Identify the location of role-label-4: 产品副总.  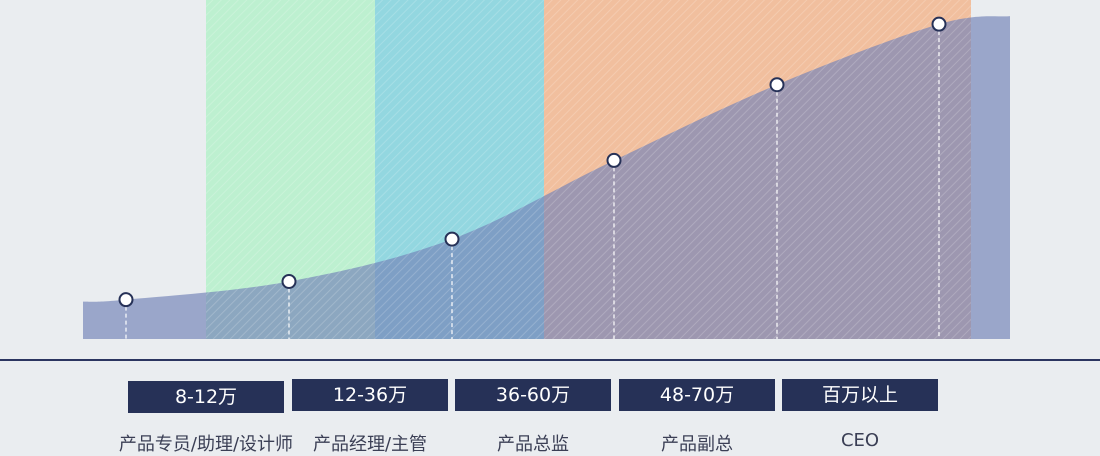
(697, 444).